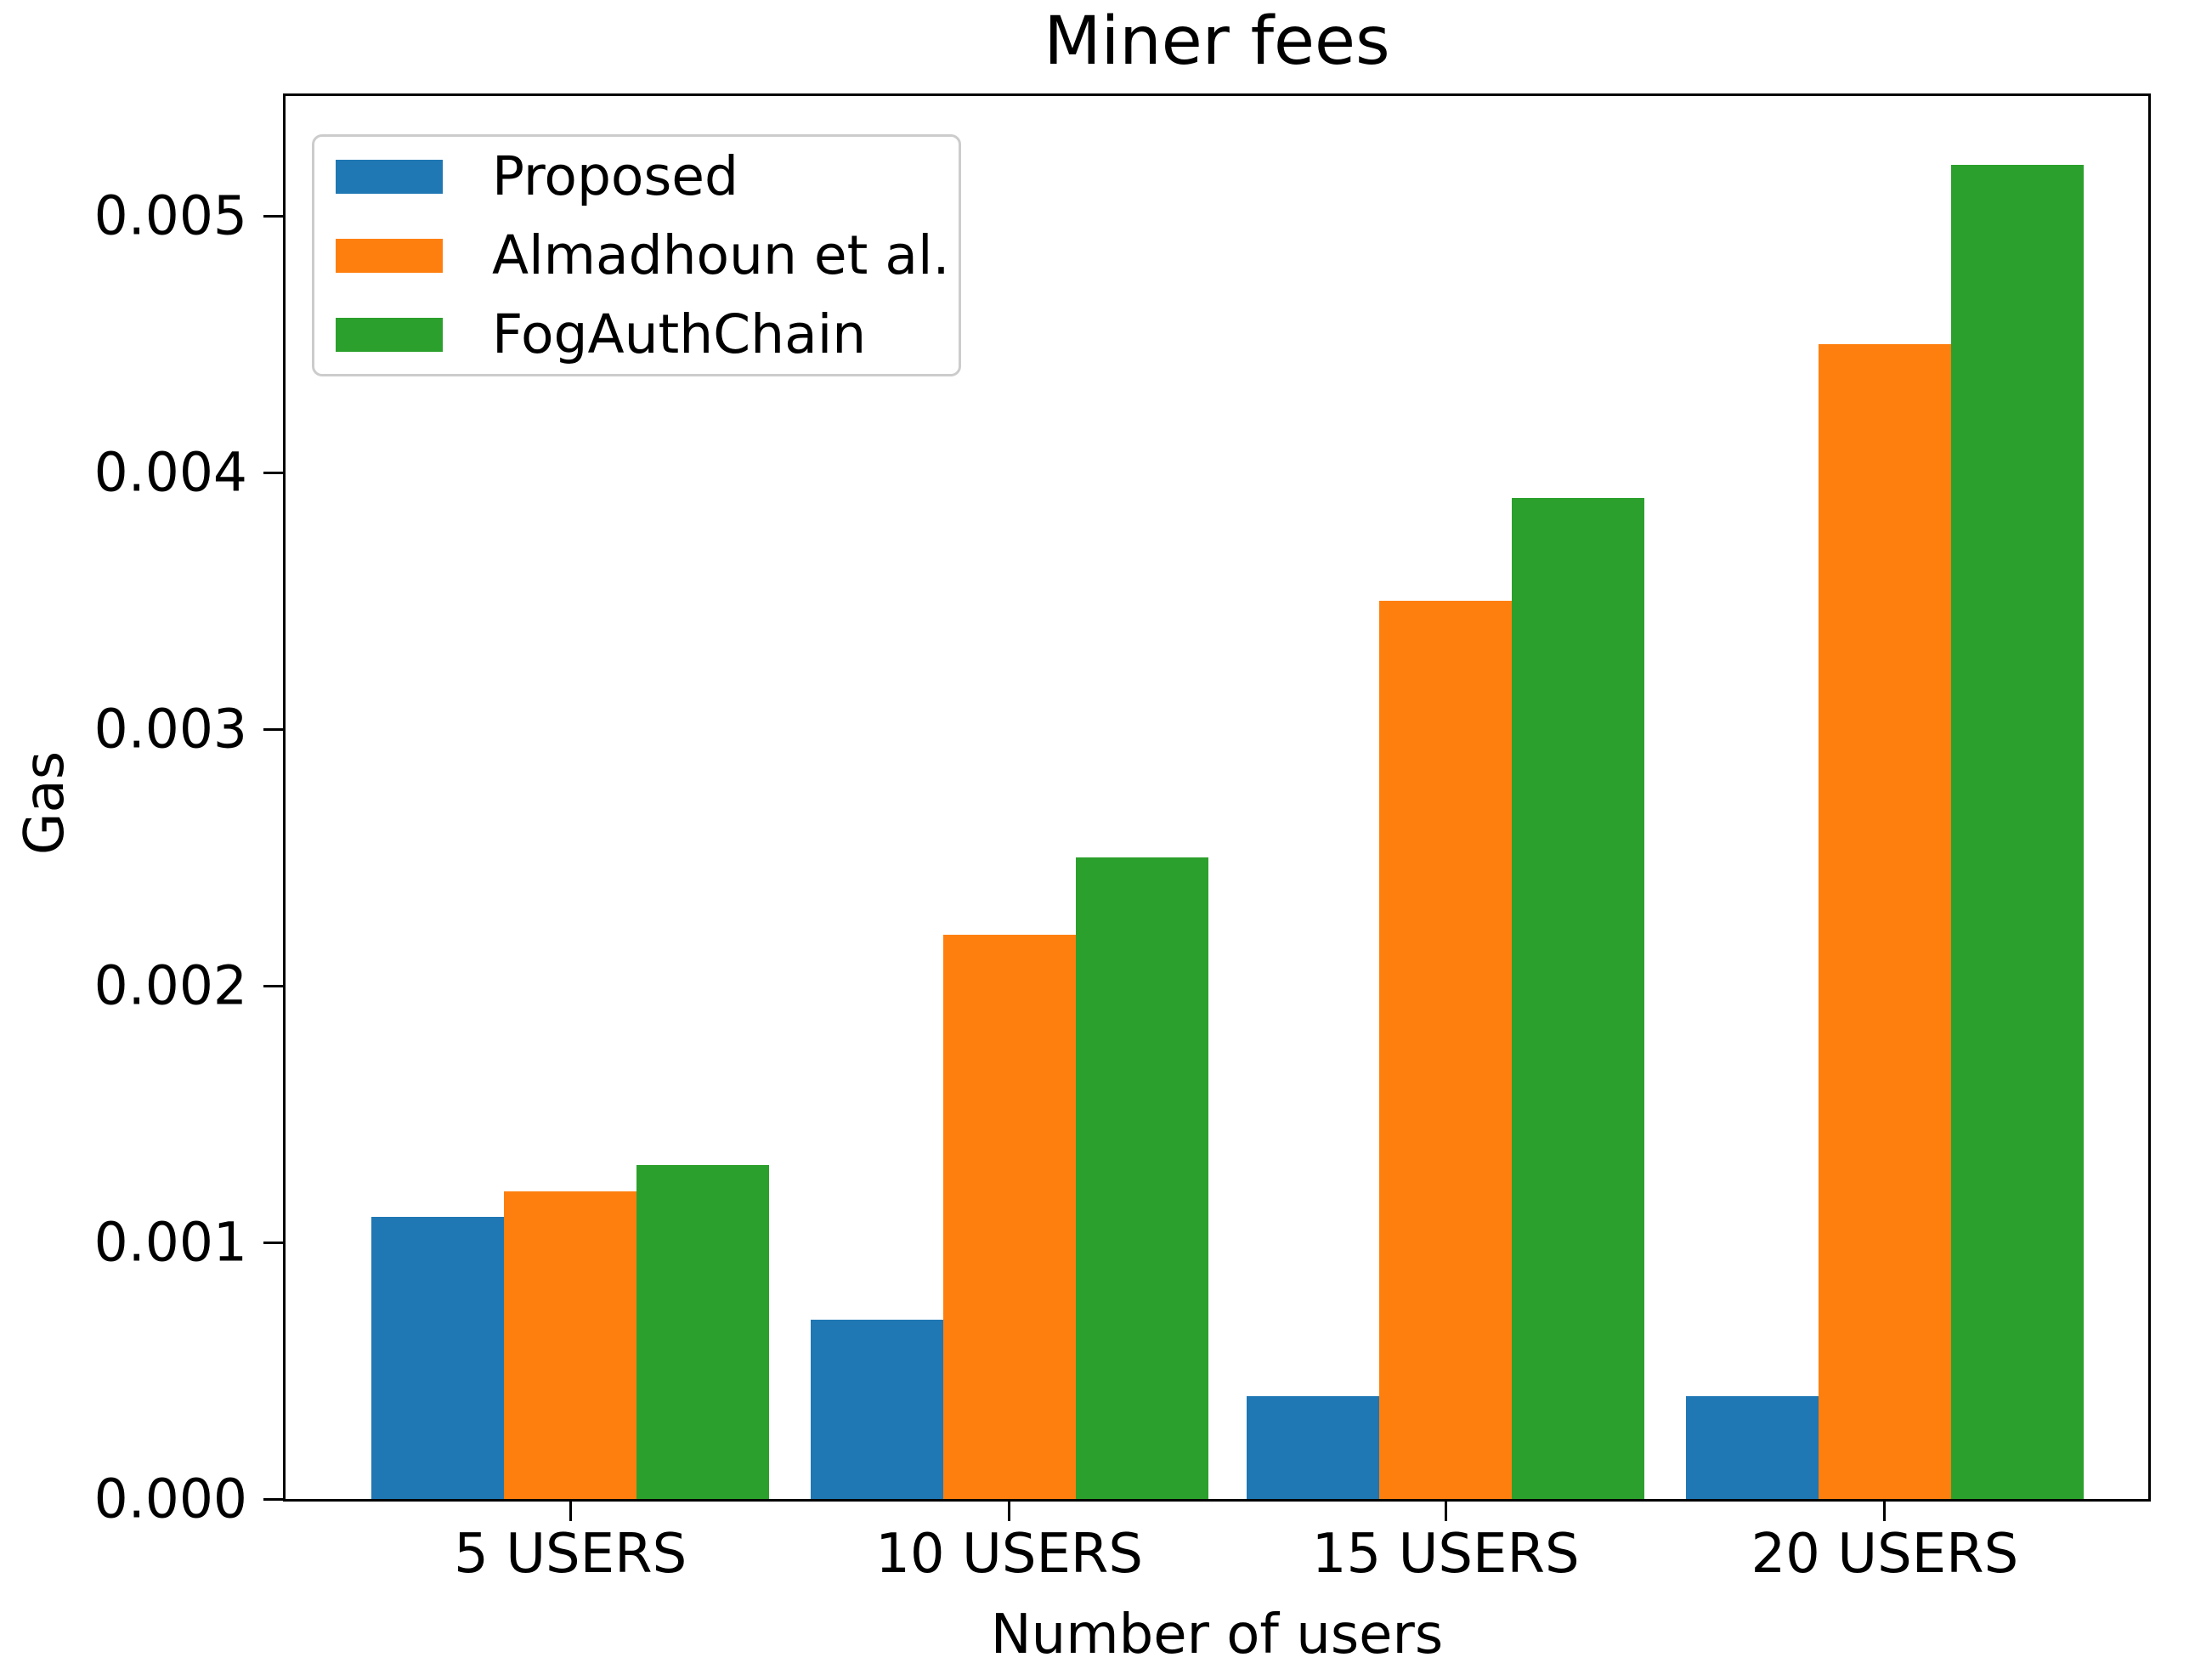 This screenshot has height=1680, width=2195. Describe the element at coordinates (170, 985) in the screenshot. I see `y-tick-label-0-002: 0.002` at that location.